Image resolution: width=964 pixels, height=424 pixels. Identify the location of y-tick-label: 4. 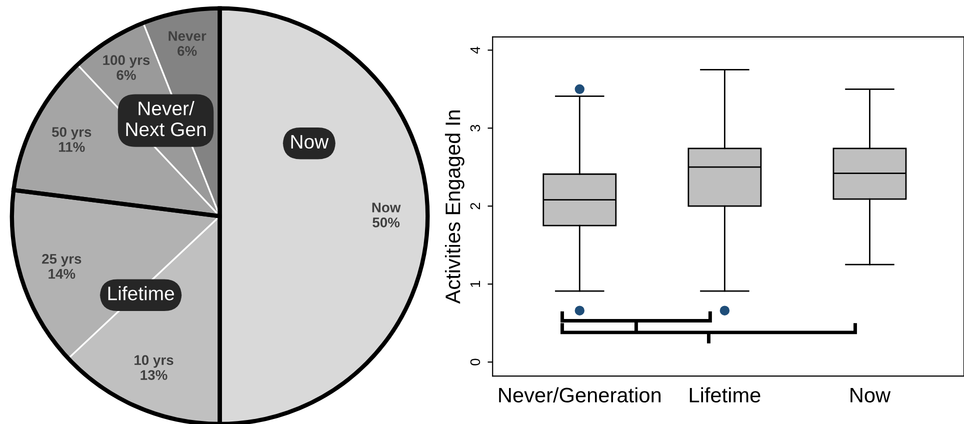
(475, 50).